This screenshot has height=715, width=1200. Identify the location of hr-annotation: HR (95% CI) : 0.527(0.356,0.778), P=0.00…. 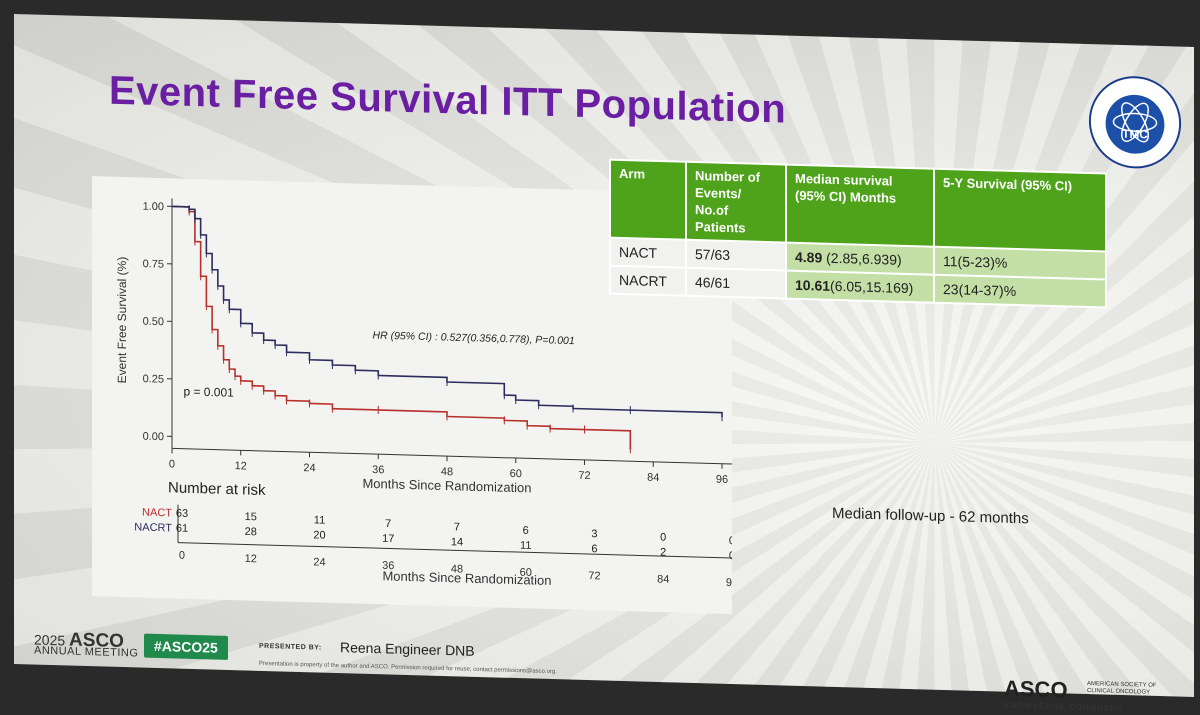
(474, 339).